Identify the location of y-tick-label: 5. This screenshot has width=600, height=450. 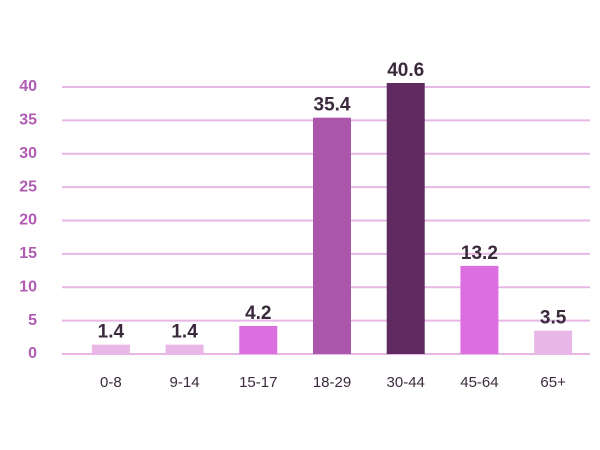
(32, 320).